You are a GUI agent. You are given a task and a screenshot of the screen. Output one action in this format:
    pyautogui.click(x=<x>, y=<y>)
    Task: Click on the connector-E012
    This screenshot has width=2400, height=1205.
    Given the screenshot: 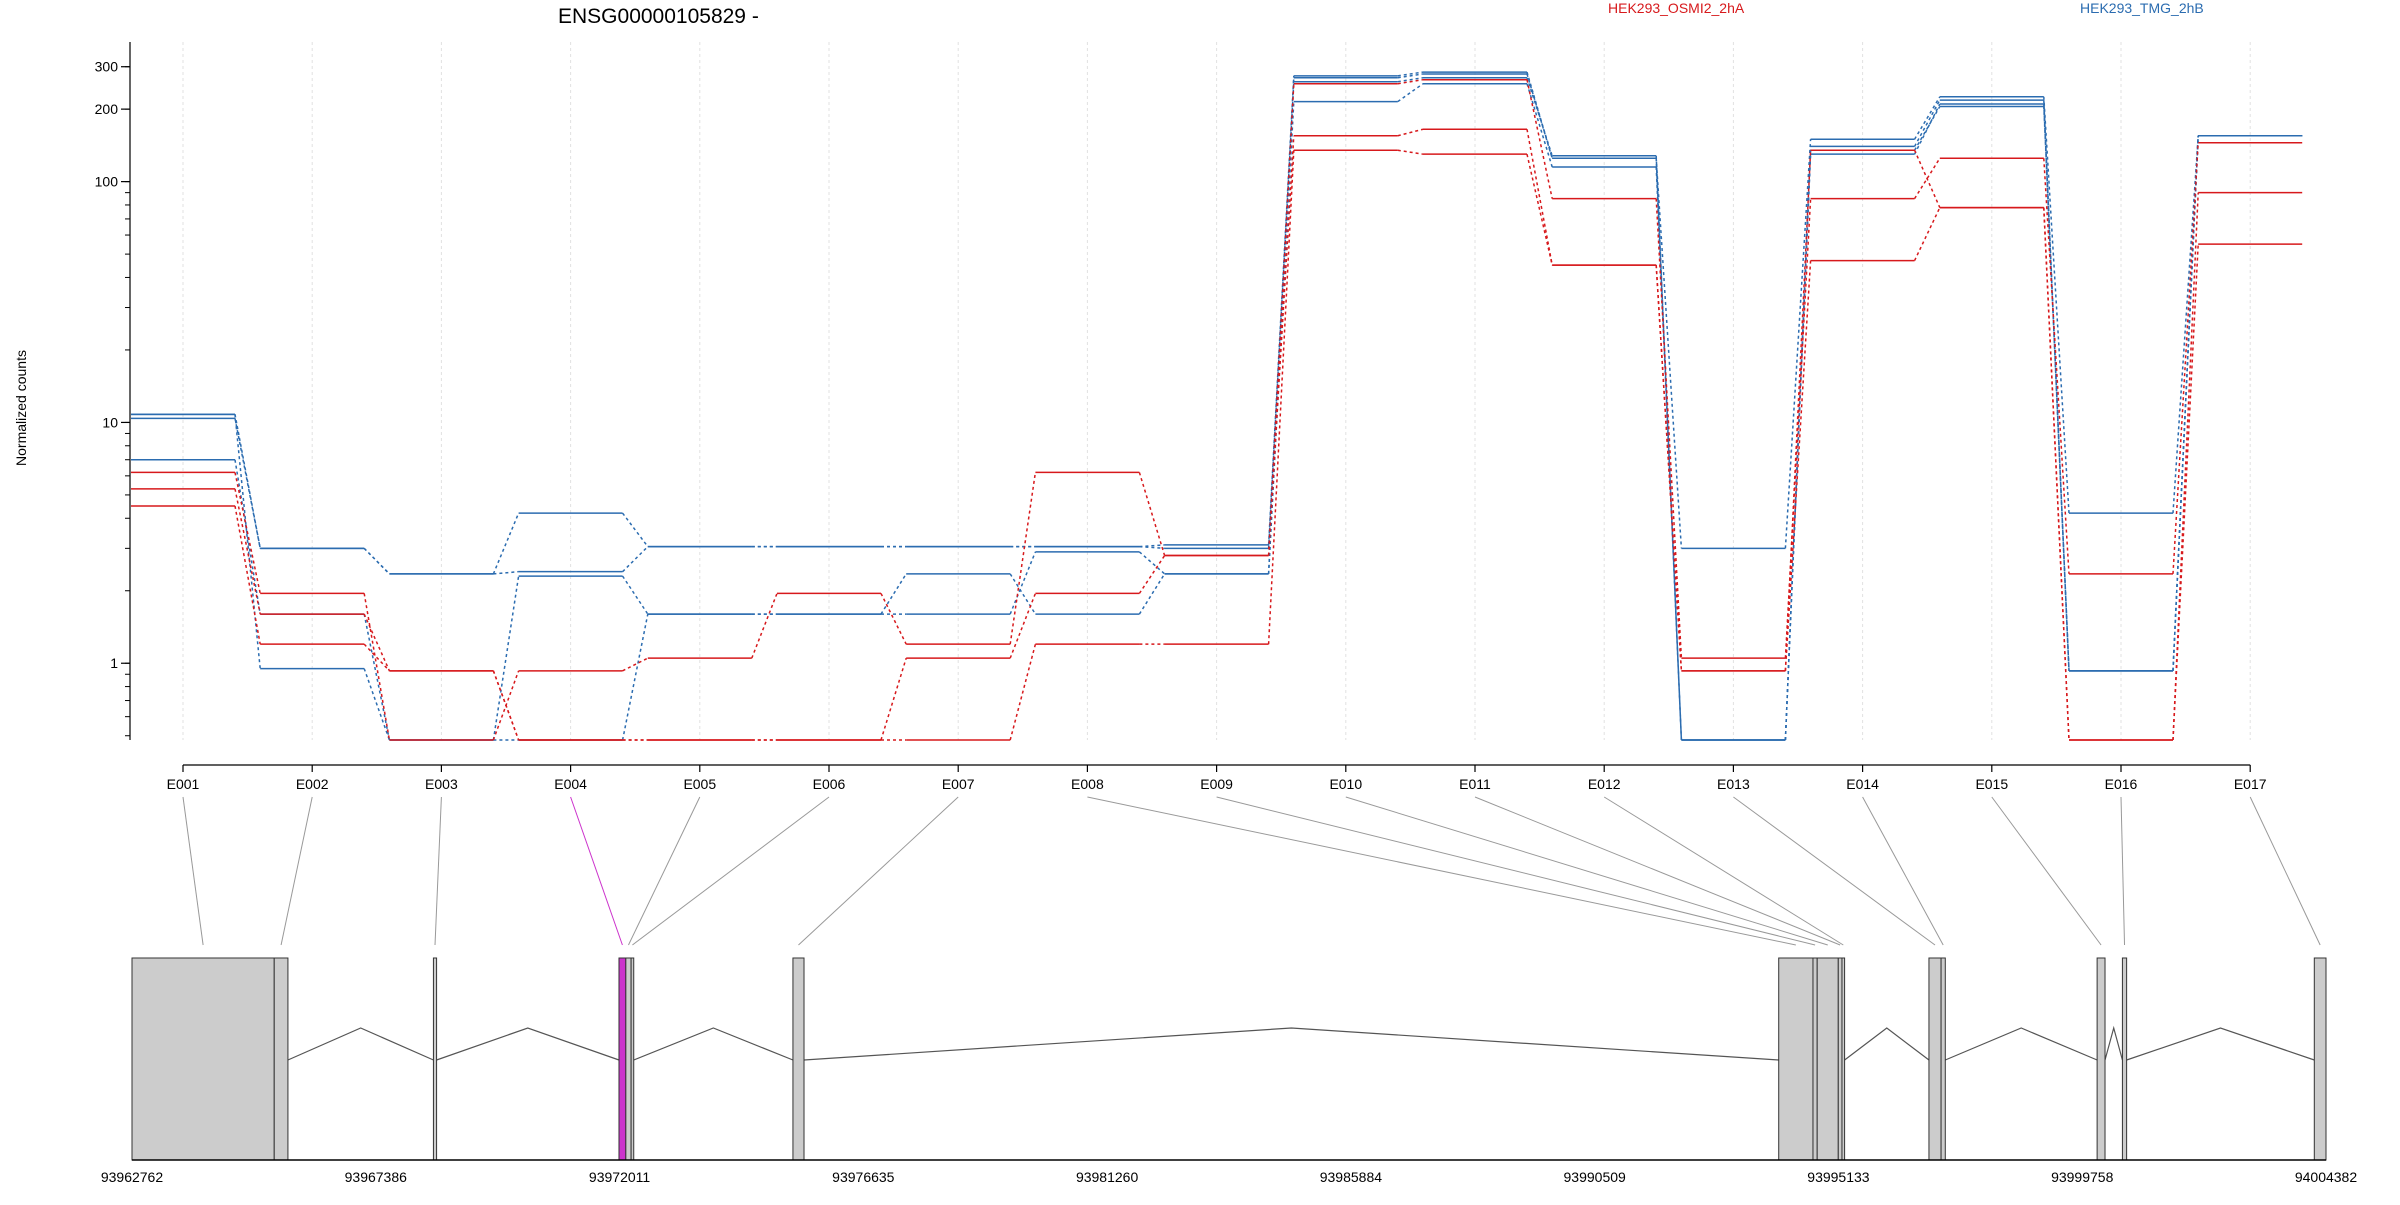 What is the action you would take?
    pyautogui.click(x=1723, y=871)
    